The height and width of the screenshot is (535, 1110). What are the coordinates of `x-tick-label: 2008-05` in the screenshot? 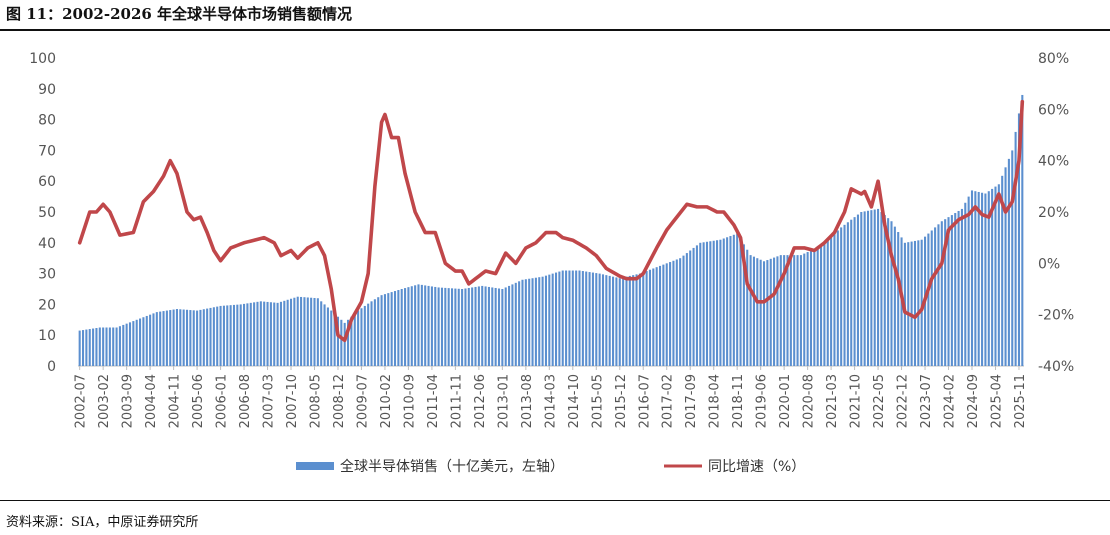 It's located at (316, 401).